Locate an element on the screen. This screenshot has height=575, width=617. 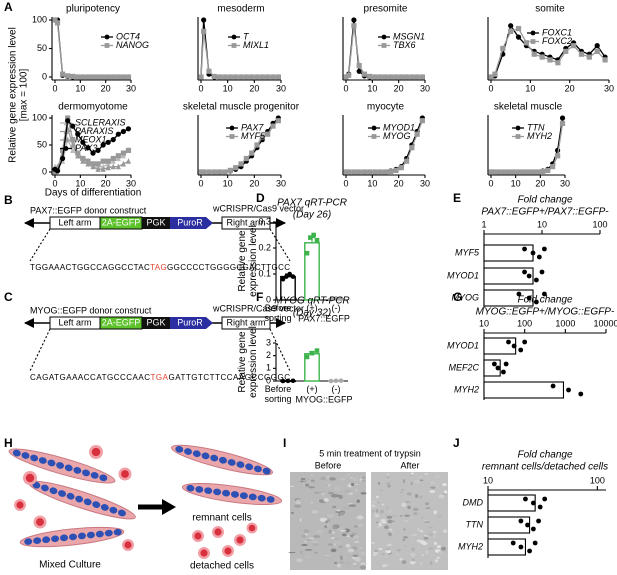
right-arm-label: Right arm is located at coordinates (245, 222).